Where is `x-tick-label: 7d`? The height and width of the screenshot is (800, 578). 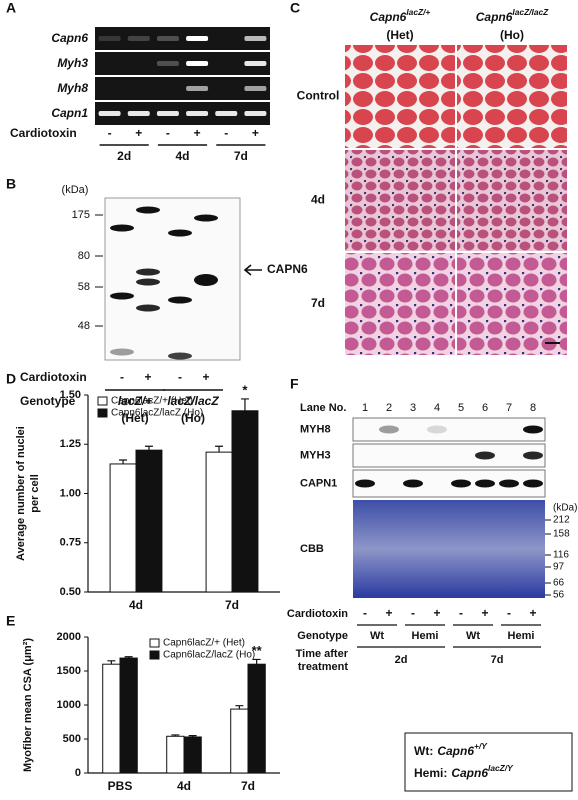 x-tick-label: 7d is located at coordinates (248, 786).